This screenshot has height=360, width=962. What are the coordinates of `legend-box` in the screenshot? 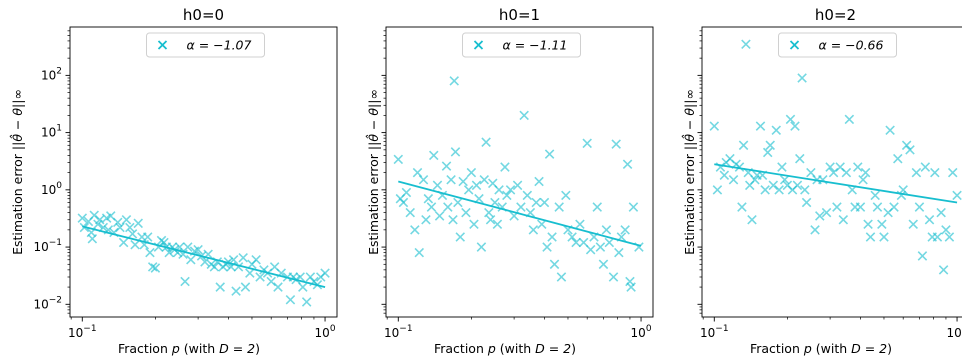 It's located at (205, 45).